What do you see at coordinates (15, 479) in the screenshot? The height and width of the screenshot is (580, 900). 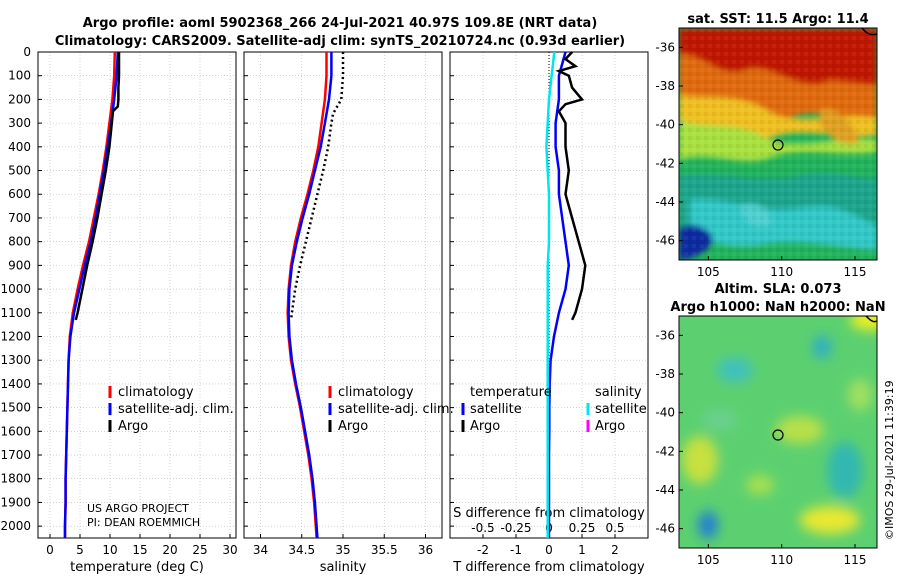 I see `depth-tick-label: 1800` at bounding box center [15, 479].